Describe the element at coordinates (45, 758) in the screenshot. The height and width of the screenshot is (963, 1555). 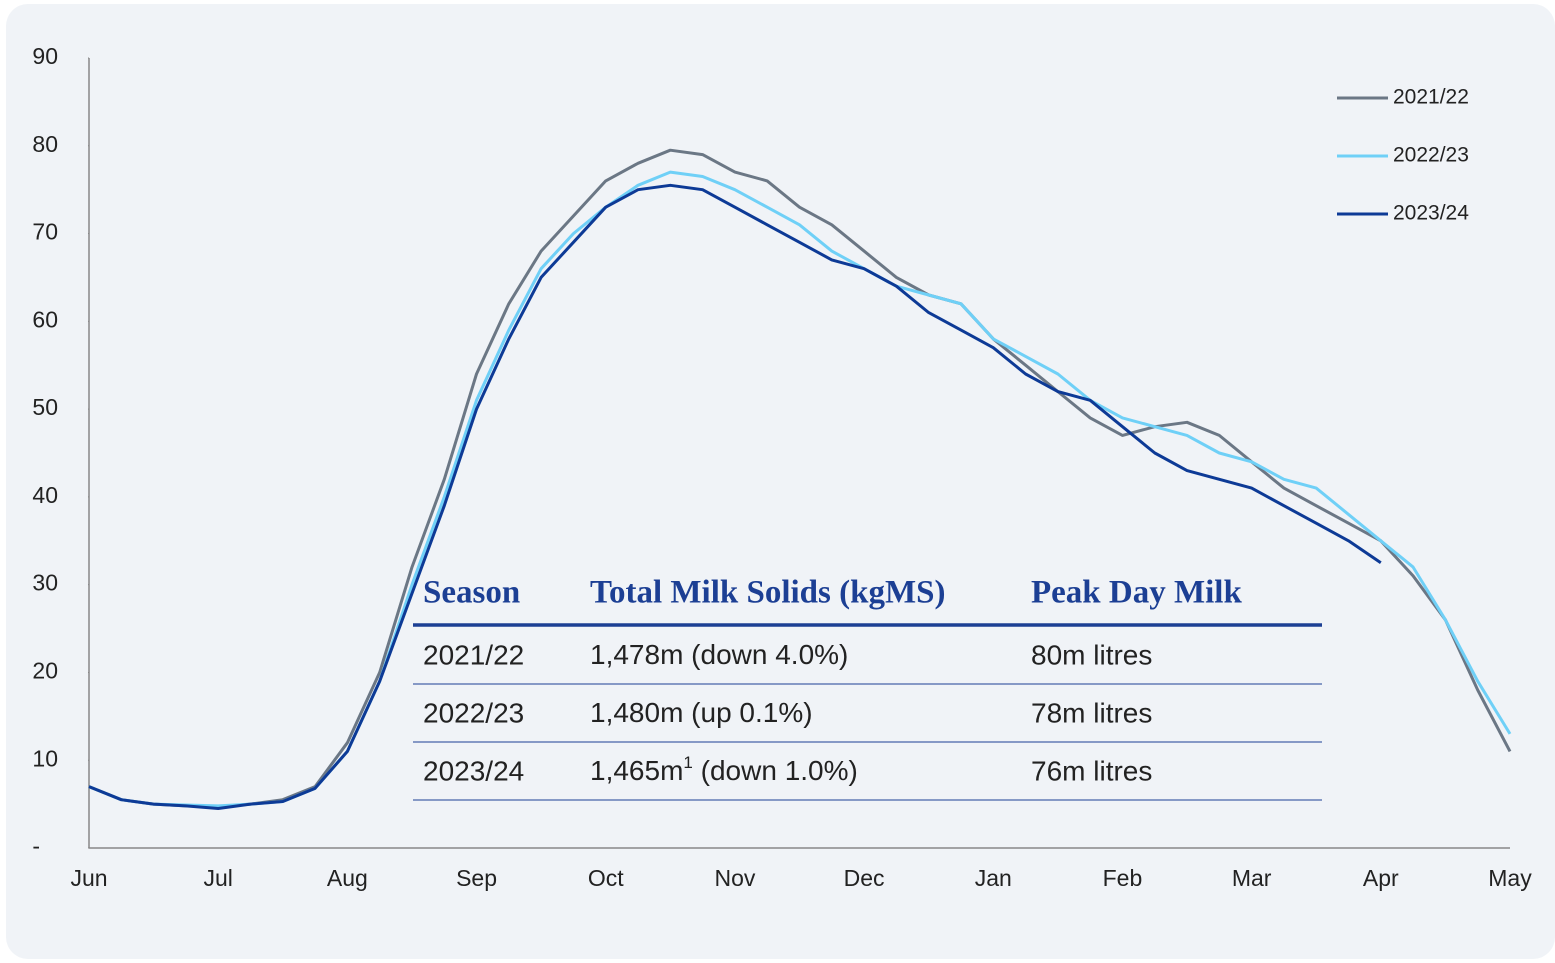
I see `y-tick-label: 10` at that location.